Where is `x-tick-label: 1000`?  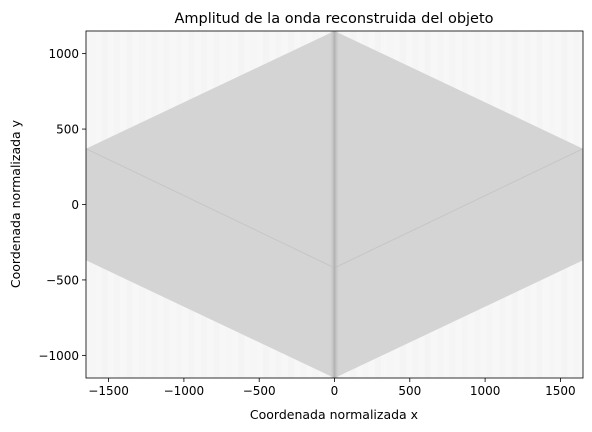 x-tick-label: 1000 is located at coordinates (485, 391).